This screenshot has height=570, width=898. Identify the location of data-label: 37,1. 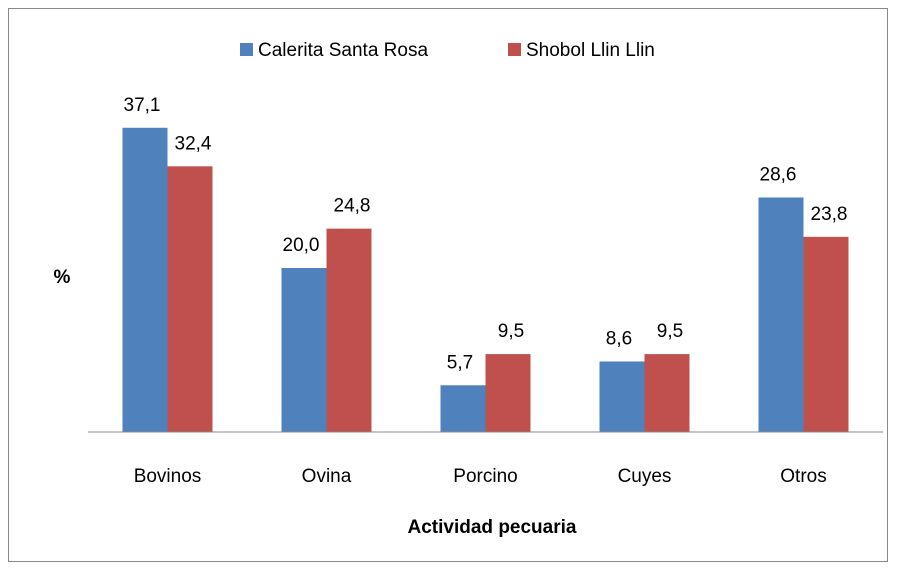
(142, 105).